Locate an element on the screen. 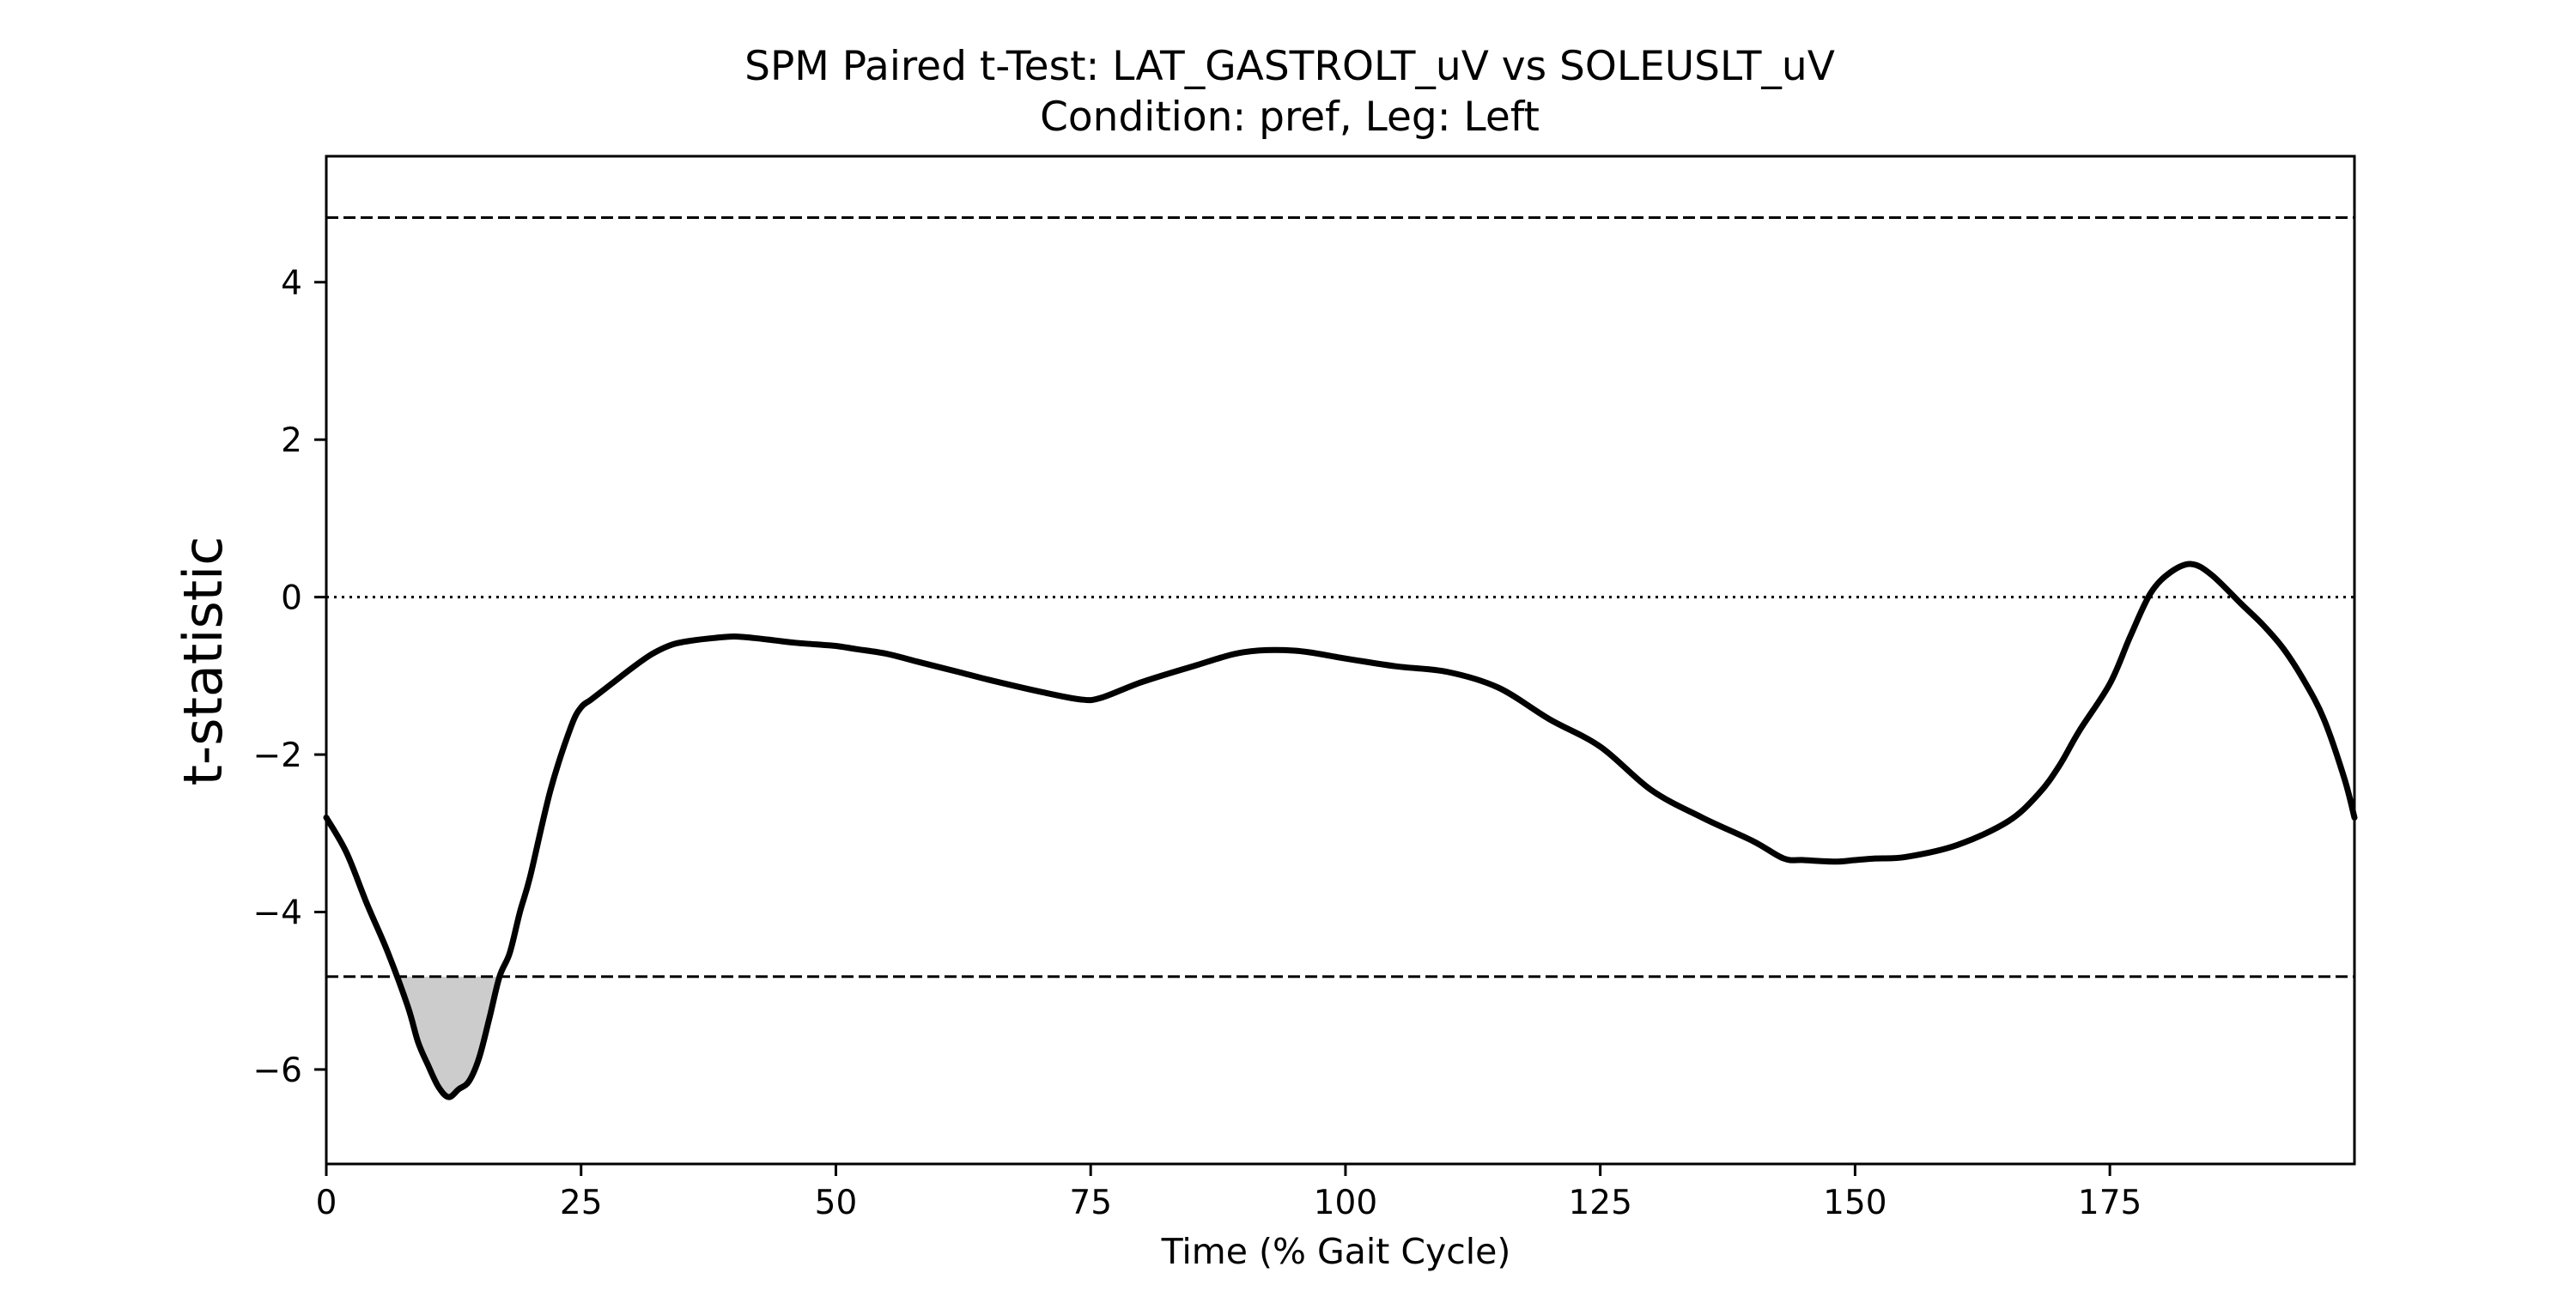  chart-subtitle: Condition: pref, Leg: Left is located at coordinates (1290, 118).